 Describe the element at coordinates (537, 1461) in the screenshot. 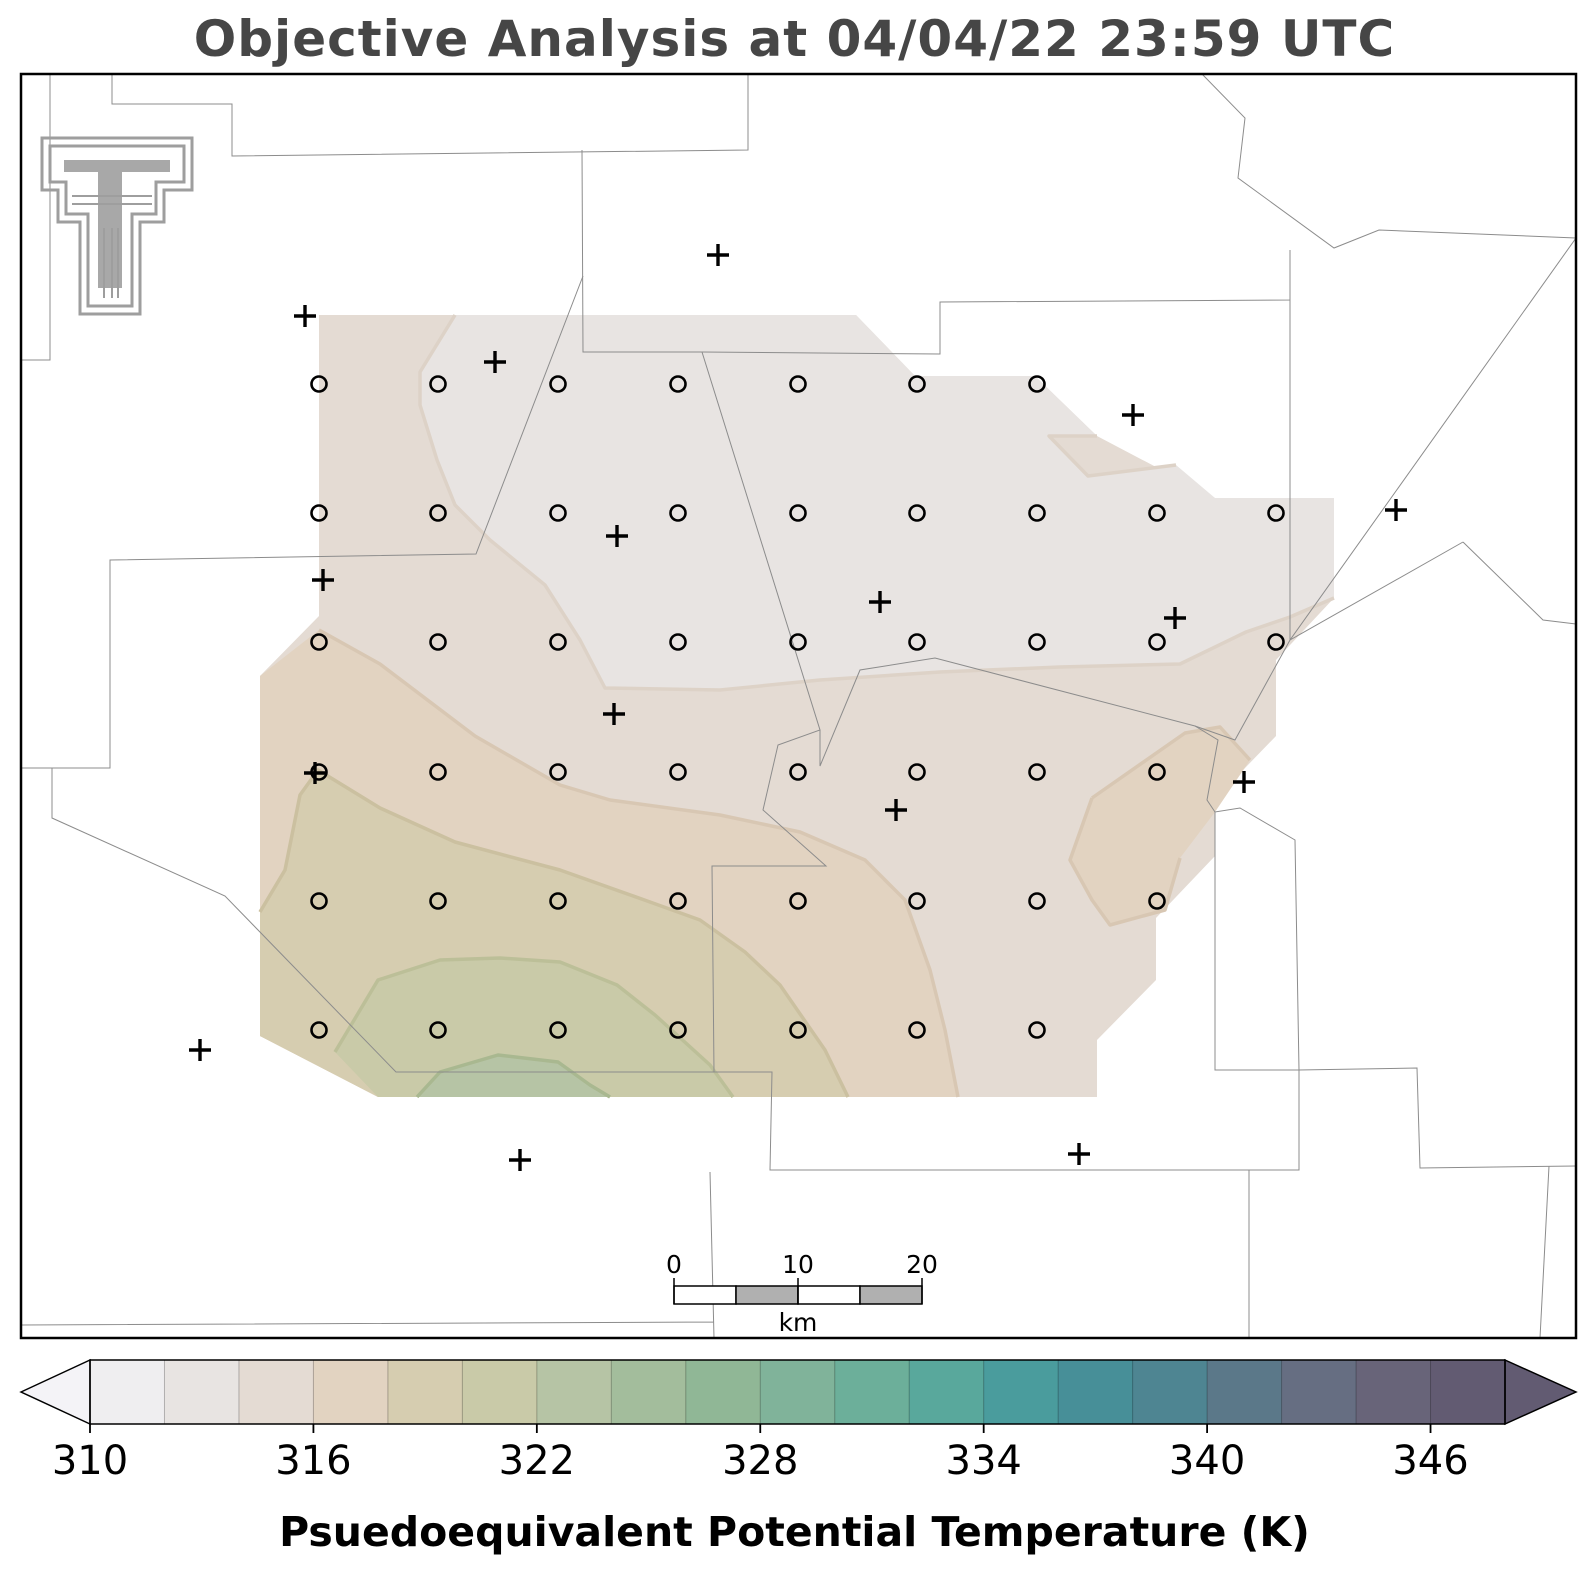

I see `colorbar-tick-label: 322` at that location.